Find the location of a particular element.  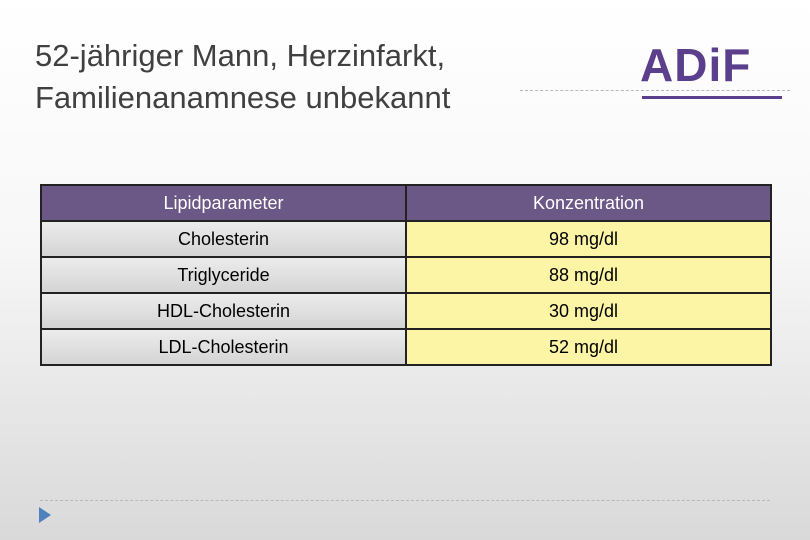

cell-text: 30 mg/dl is located at coordinates (584, 310).